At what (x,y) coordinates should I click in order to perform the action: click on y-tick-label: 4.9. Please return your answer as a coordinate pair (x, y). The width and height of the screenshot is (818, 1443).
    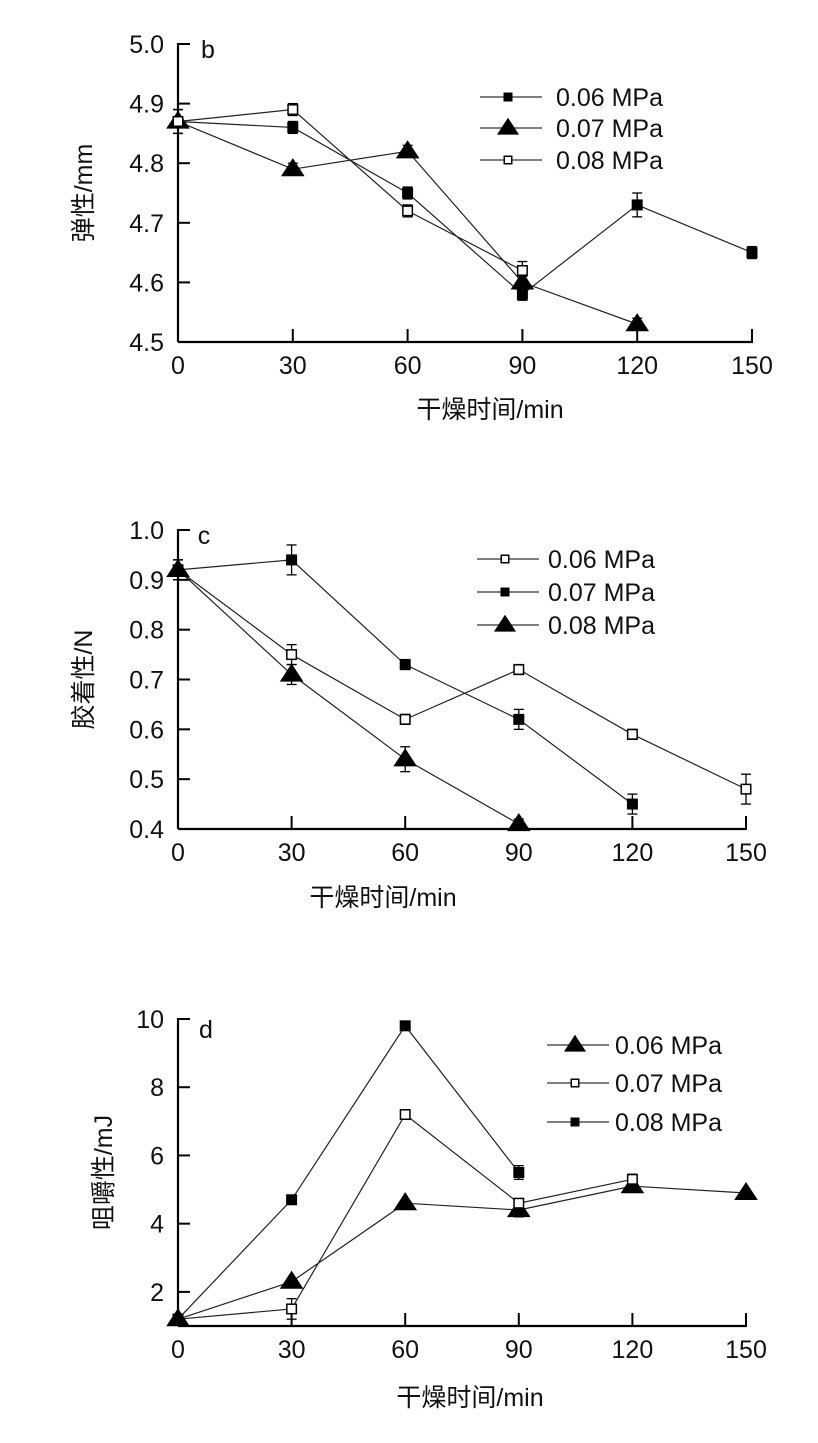
    Looking at the image, I should click on (146, 105).